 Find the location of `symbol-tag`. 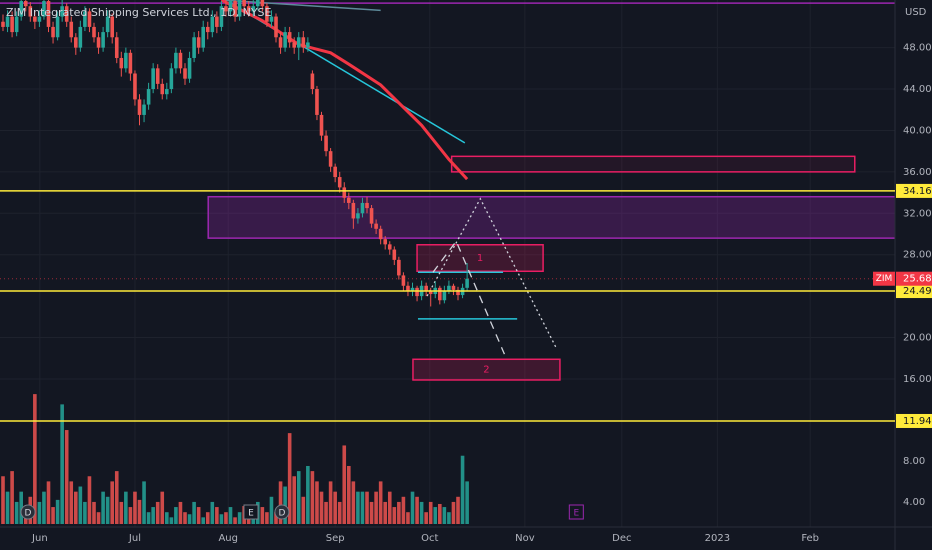

symbol-tag is located at coordinates (884, 278).